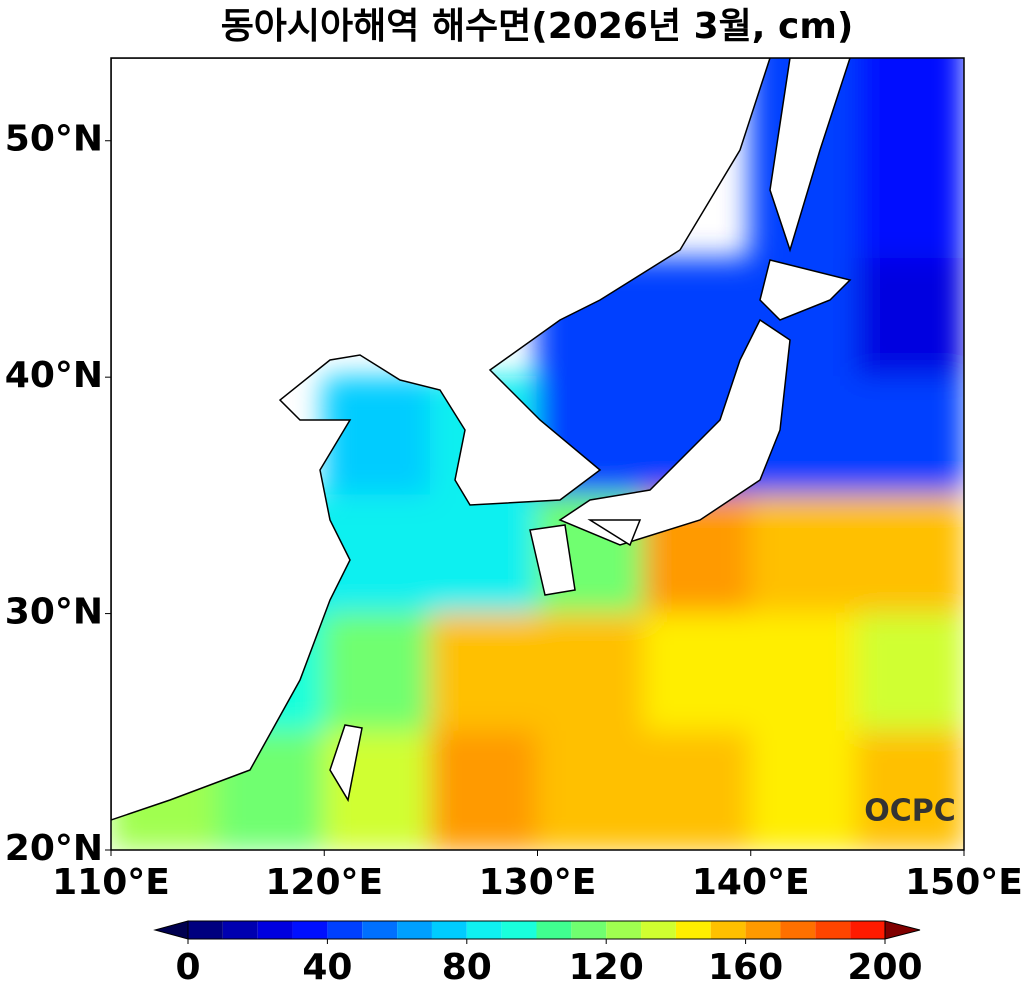 This screenshot has height=1000, width=1025. Describe the element at coordinates (187, 967) in the screenshot. I see `colorbar-tick-label: 0` at that location.